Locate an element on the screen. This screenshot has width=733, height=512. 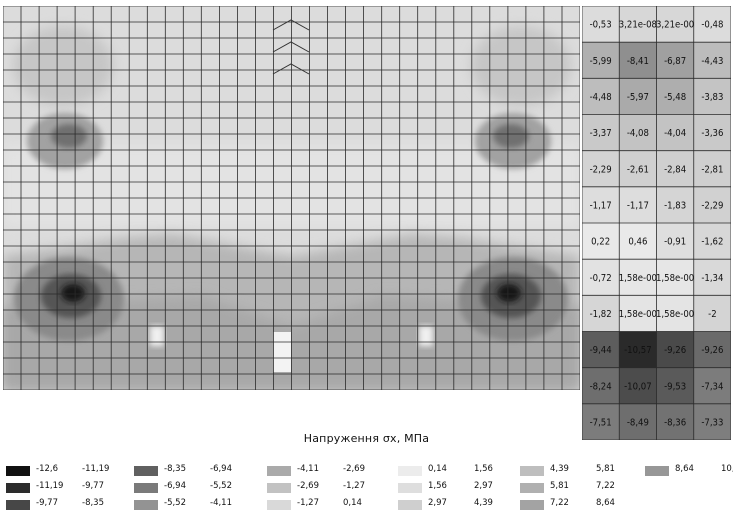
table-cell-value: -4,43 is located at coordinates (712, 61).